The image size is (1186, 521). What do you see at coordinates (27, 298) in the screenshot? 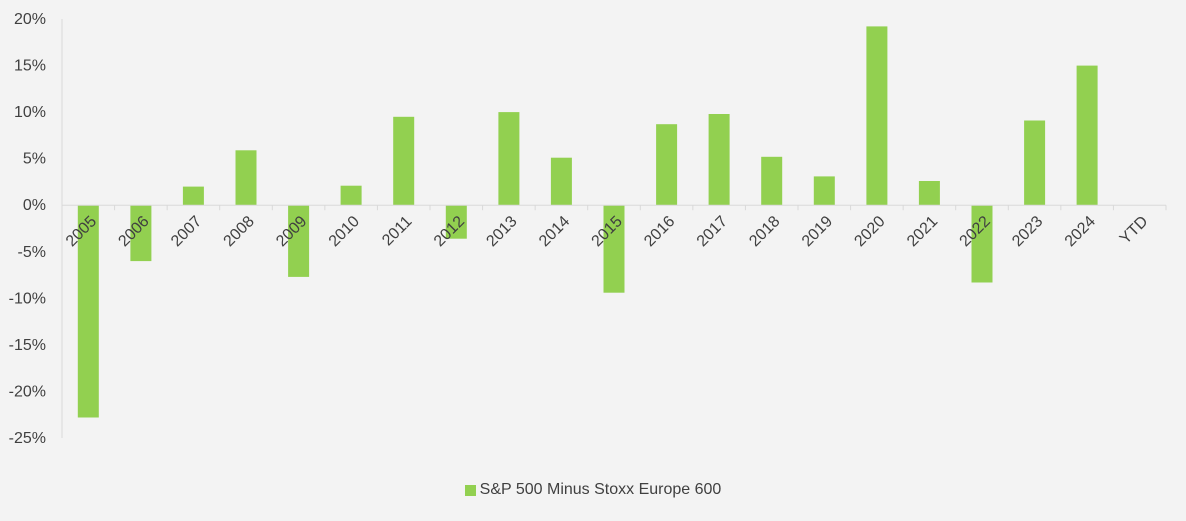
I see `y-tick-label: -10%` at bounding box center [27, 298].